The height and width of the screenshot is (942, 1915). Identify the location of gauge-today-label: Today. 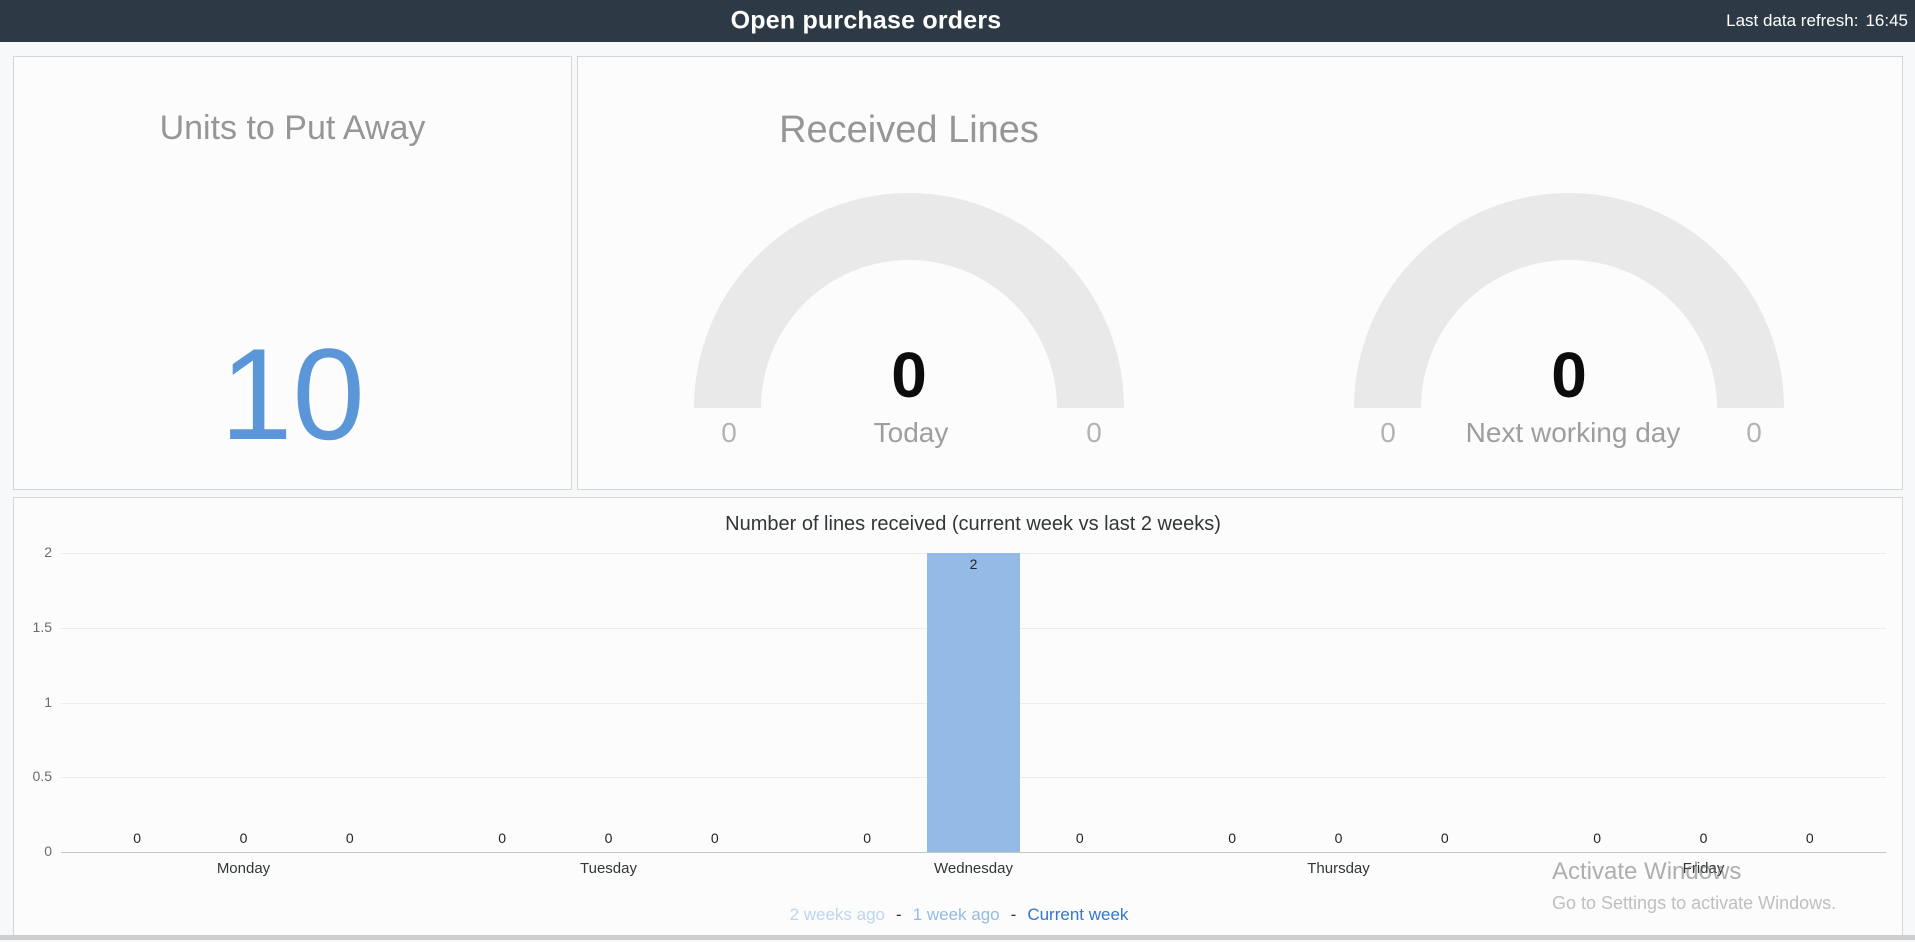
(911, 432).